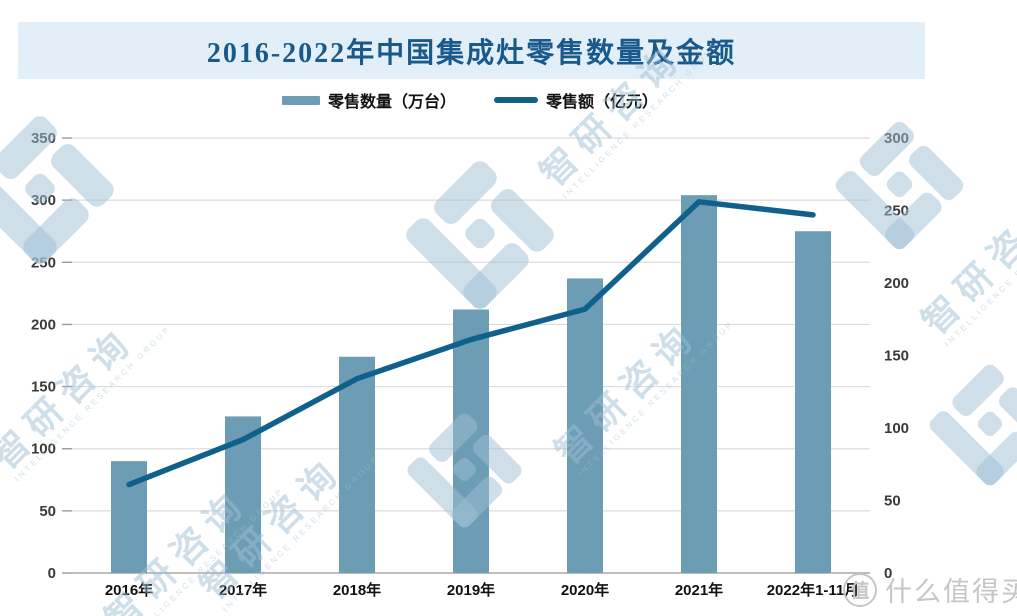  Describe the element at coordinates (471, 590) in the screenshot. I see `x-axis-label: 2019年` at that location.